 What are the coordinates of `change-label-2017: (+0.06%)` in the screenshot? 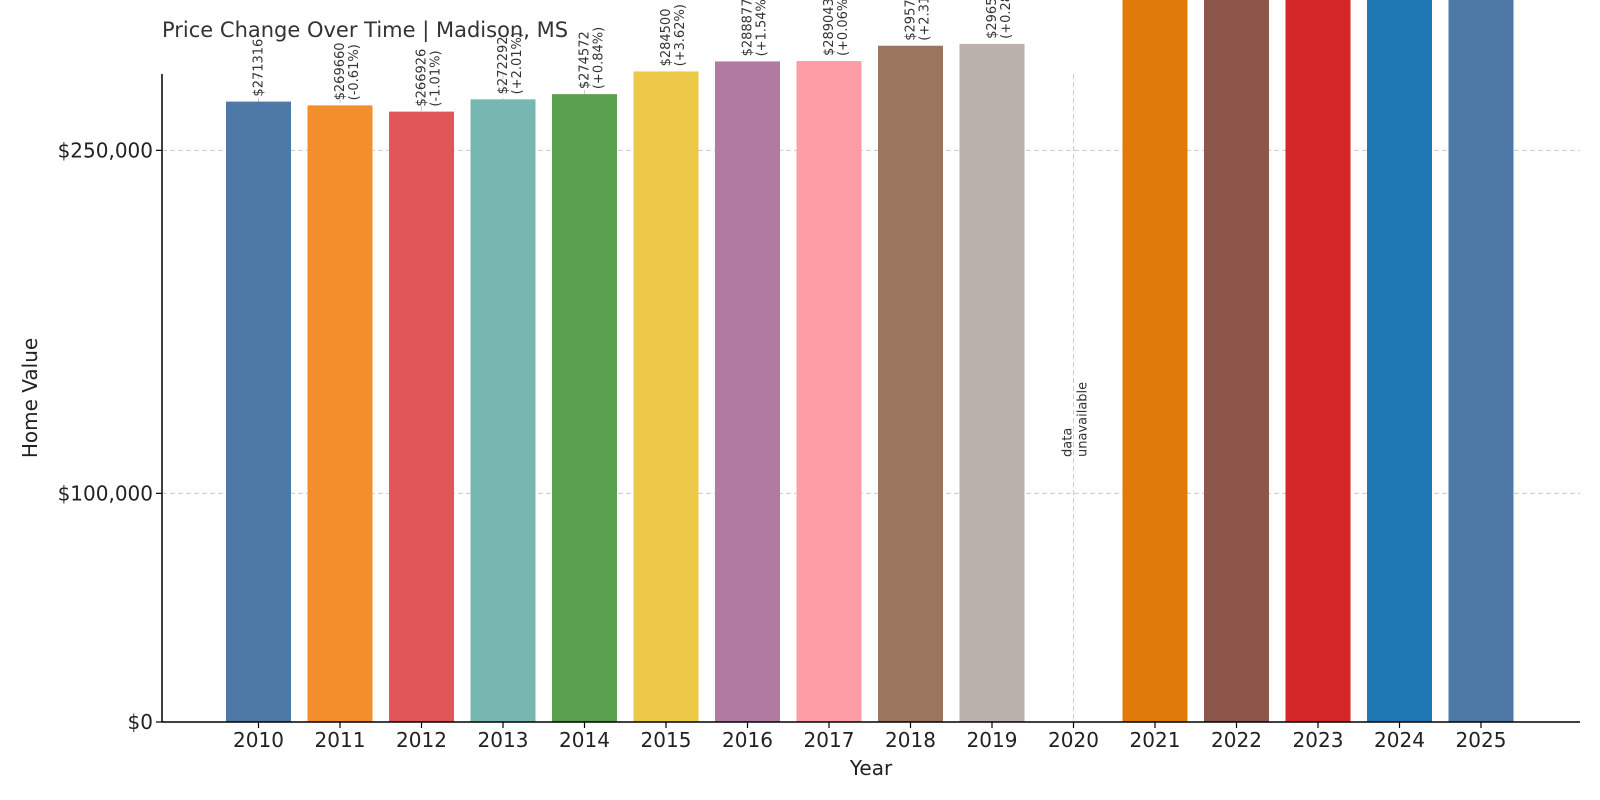 It's located at (843, 28).